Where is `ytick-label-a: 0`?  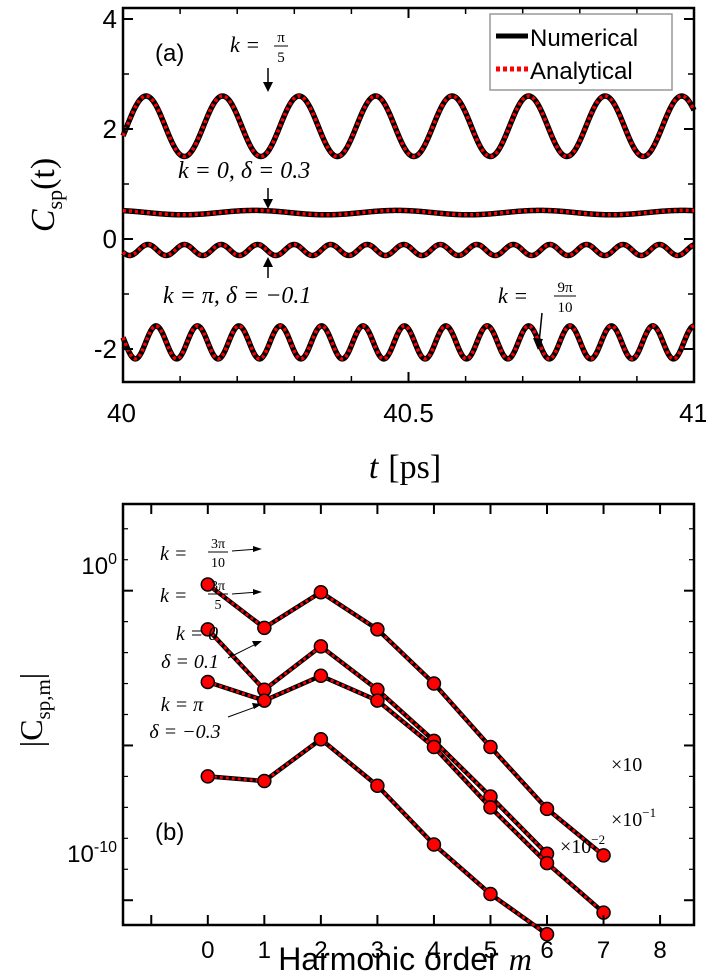 ytick-label-a: 0 is located at coordinates (110, 239).